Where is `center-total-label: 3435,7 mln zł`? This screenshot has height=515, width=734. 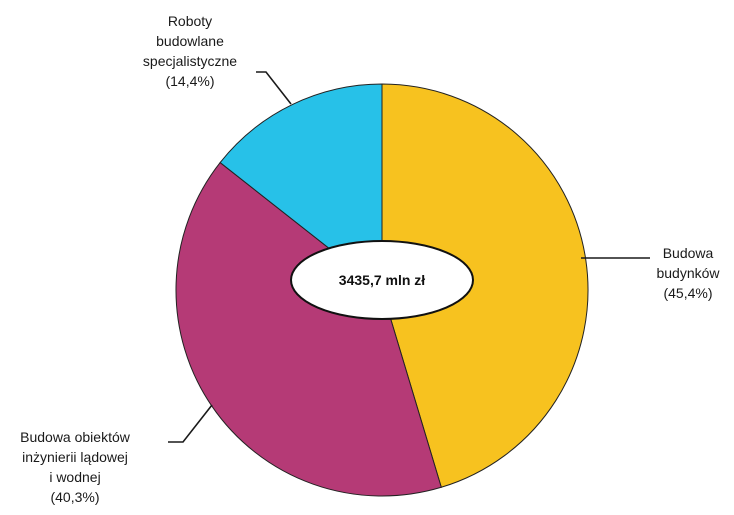
center-total-label: 3435,7 mln zł is located at coordinates (382, 280).